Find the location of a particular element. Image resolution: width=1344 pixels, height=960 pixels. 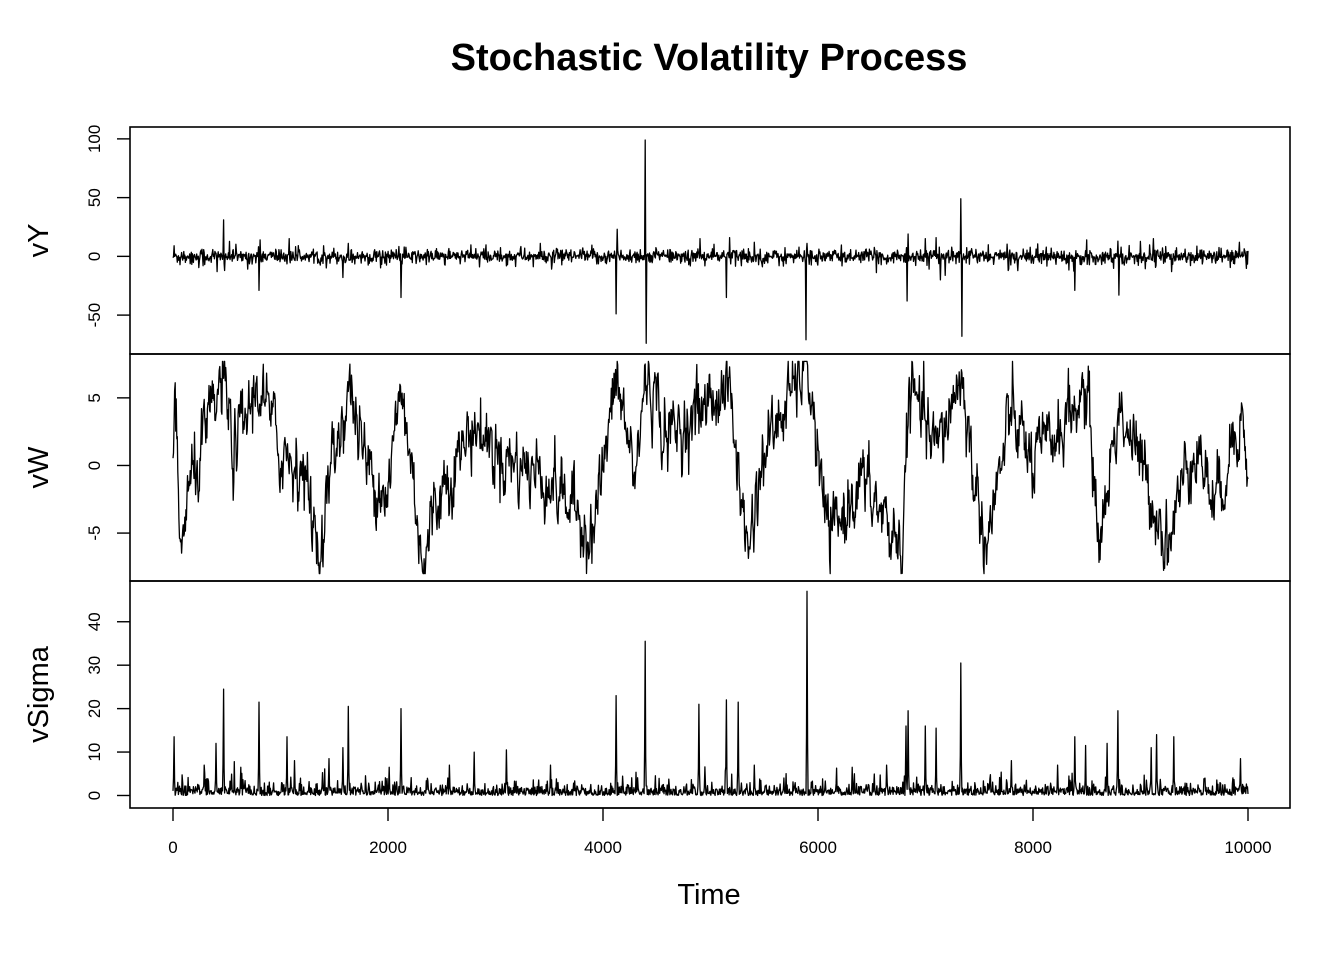

y-tick-label: 5 is located at coordinates (94, 397).